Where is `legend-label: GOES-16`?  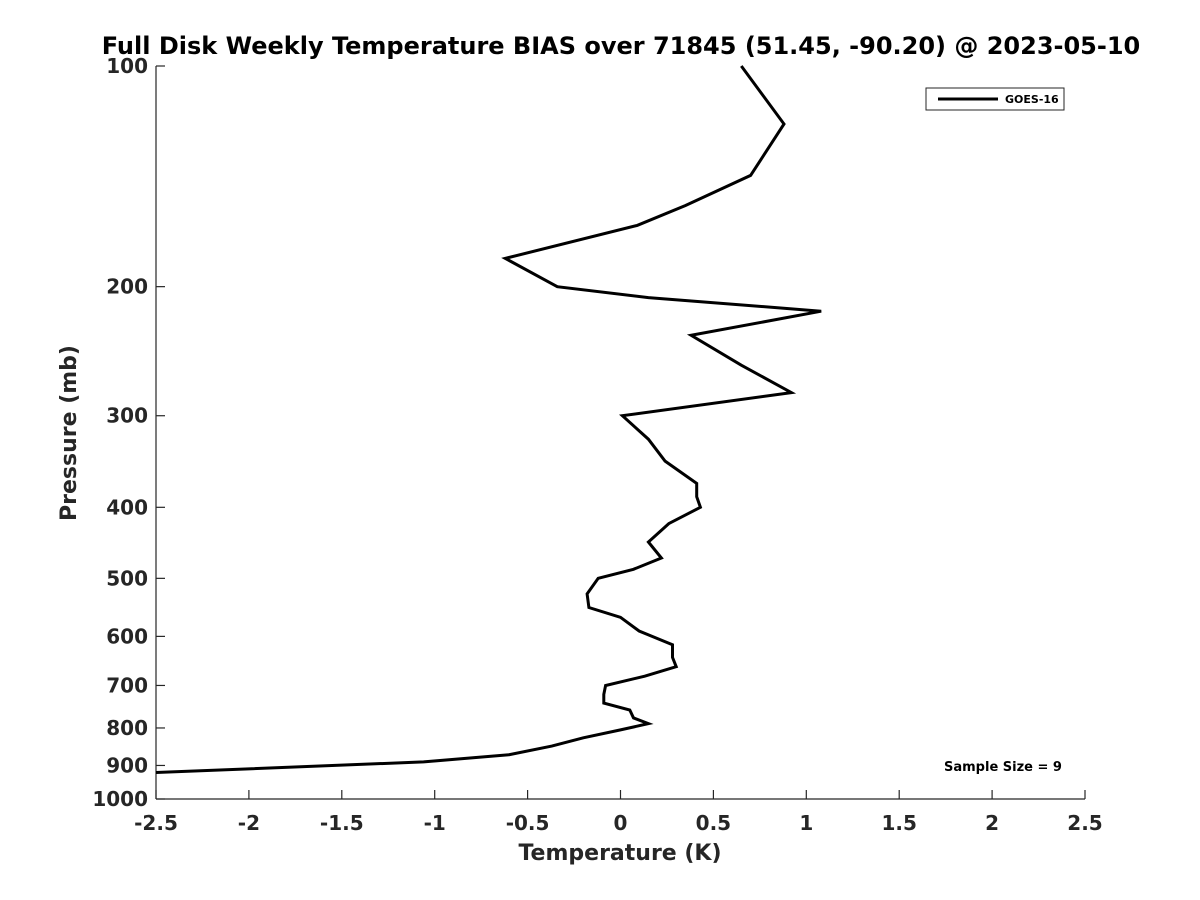 legend-label: GOES-16 is located at coordinates (1032, 99).